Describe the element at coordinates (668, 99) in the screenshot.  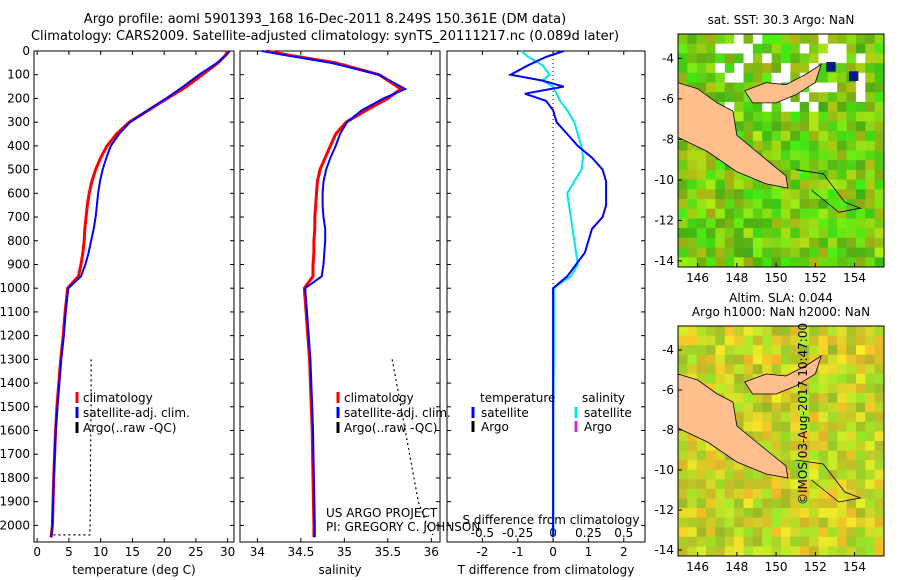
I see `sst-map-y-tick-label: -6` at that location.